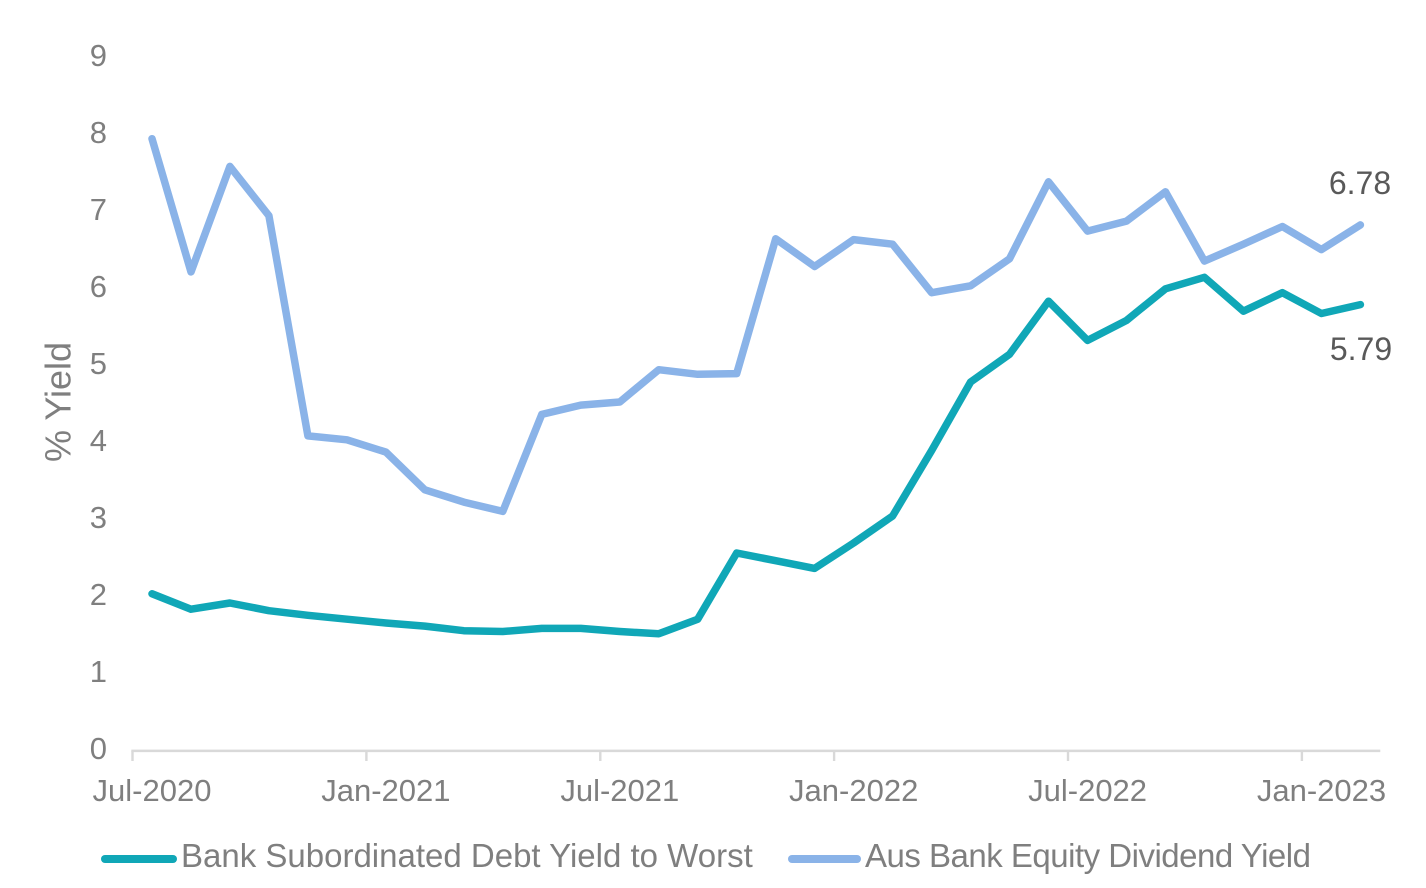  What do you see at coordinates (98, 132) in the screenshot?
I see `svg-text: 8` at bounding box center [98, 132].